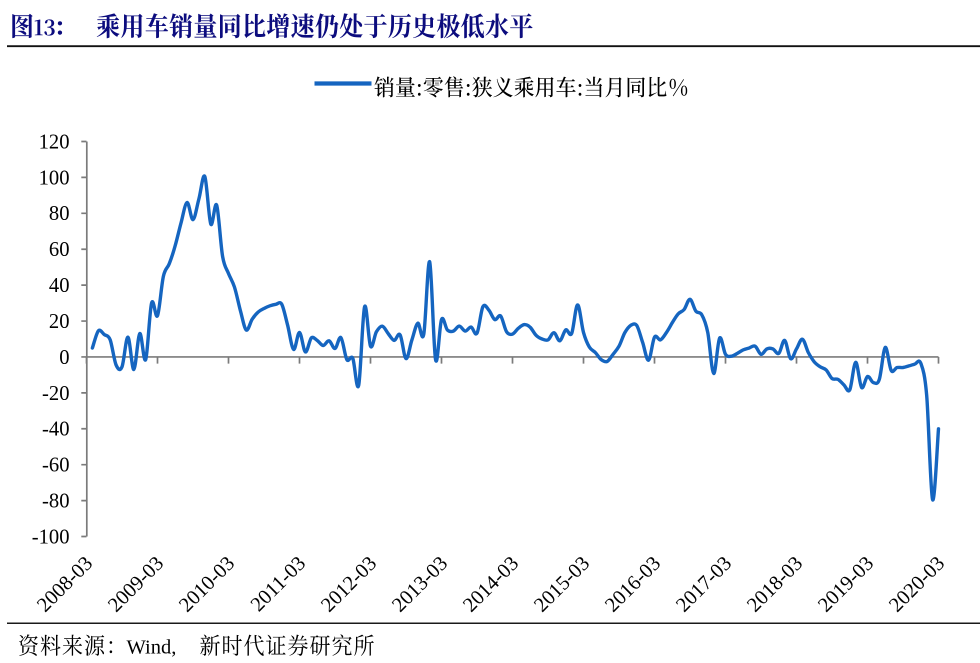 This screenshot has height=663, width=980. What do you see at coordinates (59, 286) in the screenshot?
I see `svg-text: 40` at bounding box center [59, 286].